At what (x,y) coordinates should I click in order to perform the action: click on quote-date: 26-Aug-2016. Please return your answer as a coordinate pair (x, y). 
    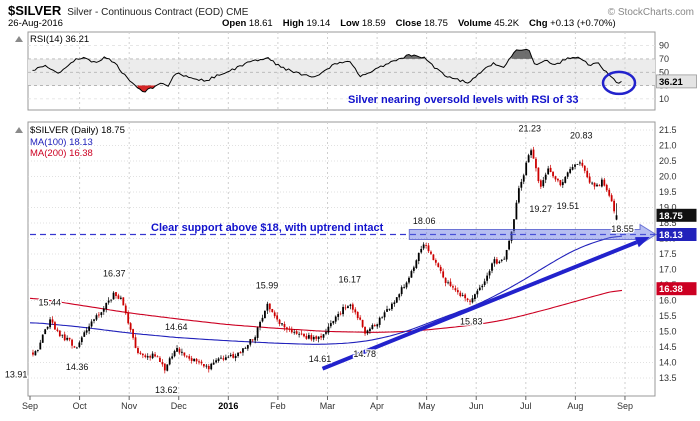
    Looking at the image, I should click on (35, 23).